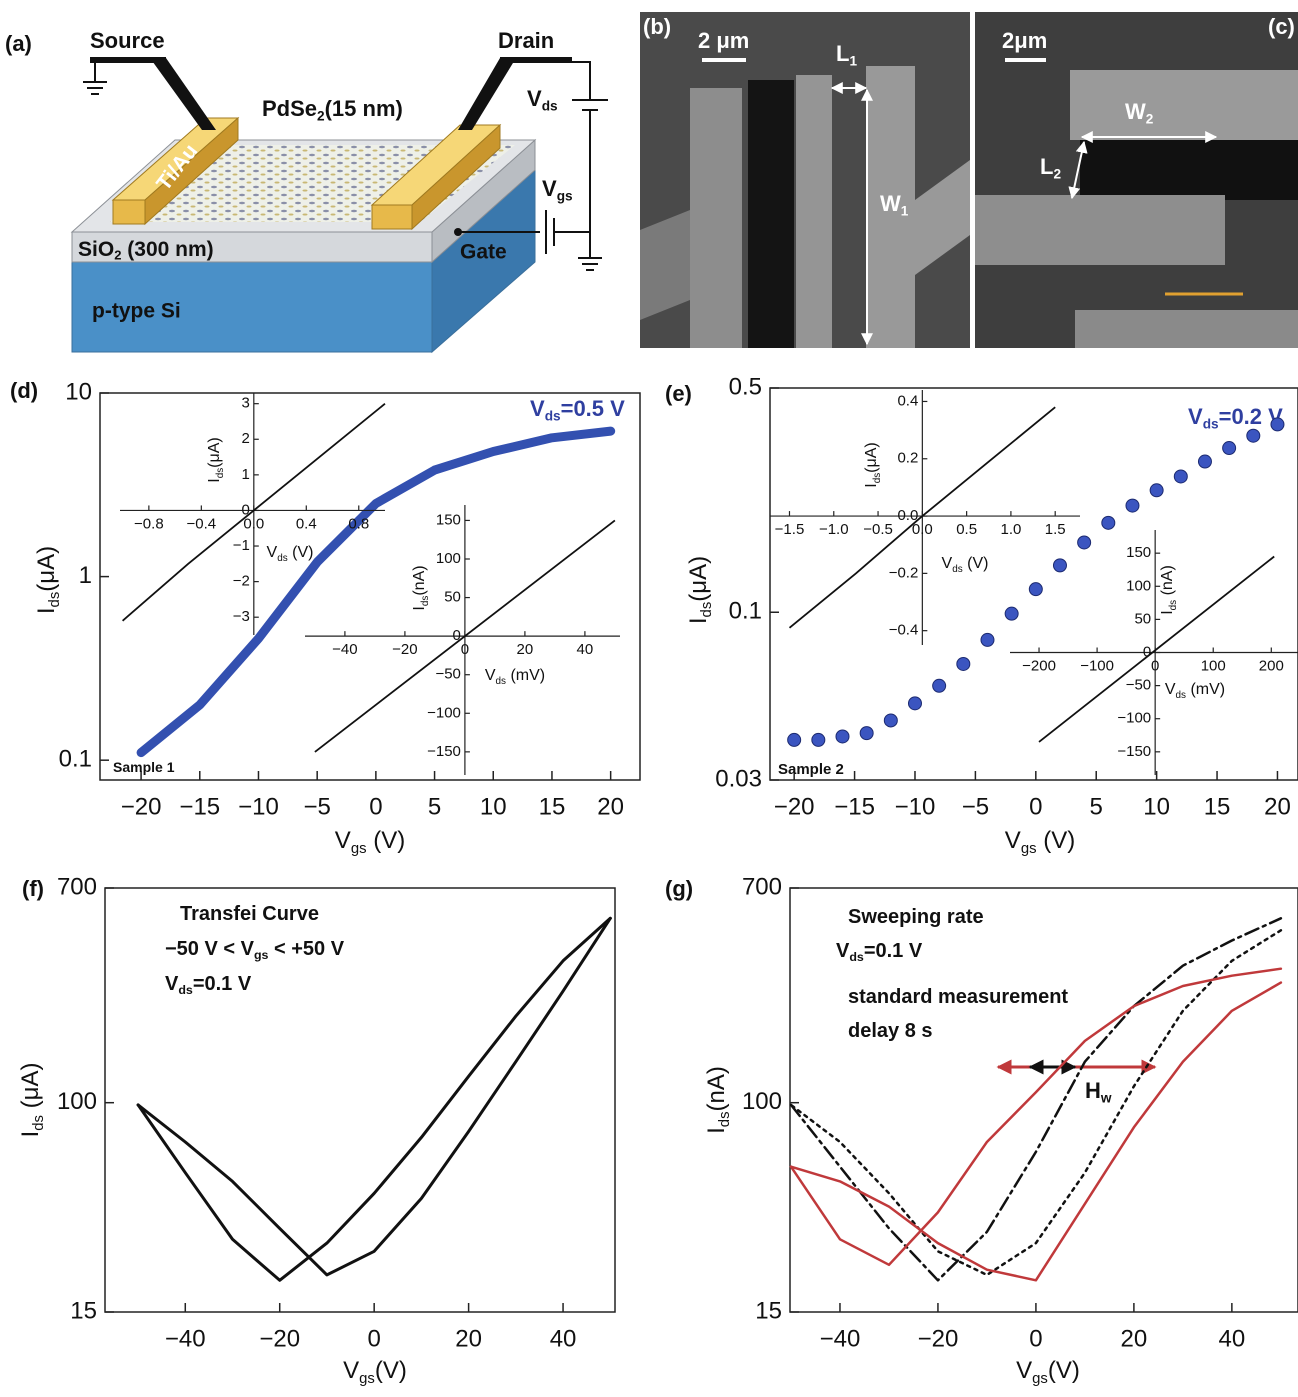 The image size is (1298, 1397). What do you see at coordinates (657, 26) in the screenshot?
I see `panel-label: (b)` at bounding box center [657, 26].